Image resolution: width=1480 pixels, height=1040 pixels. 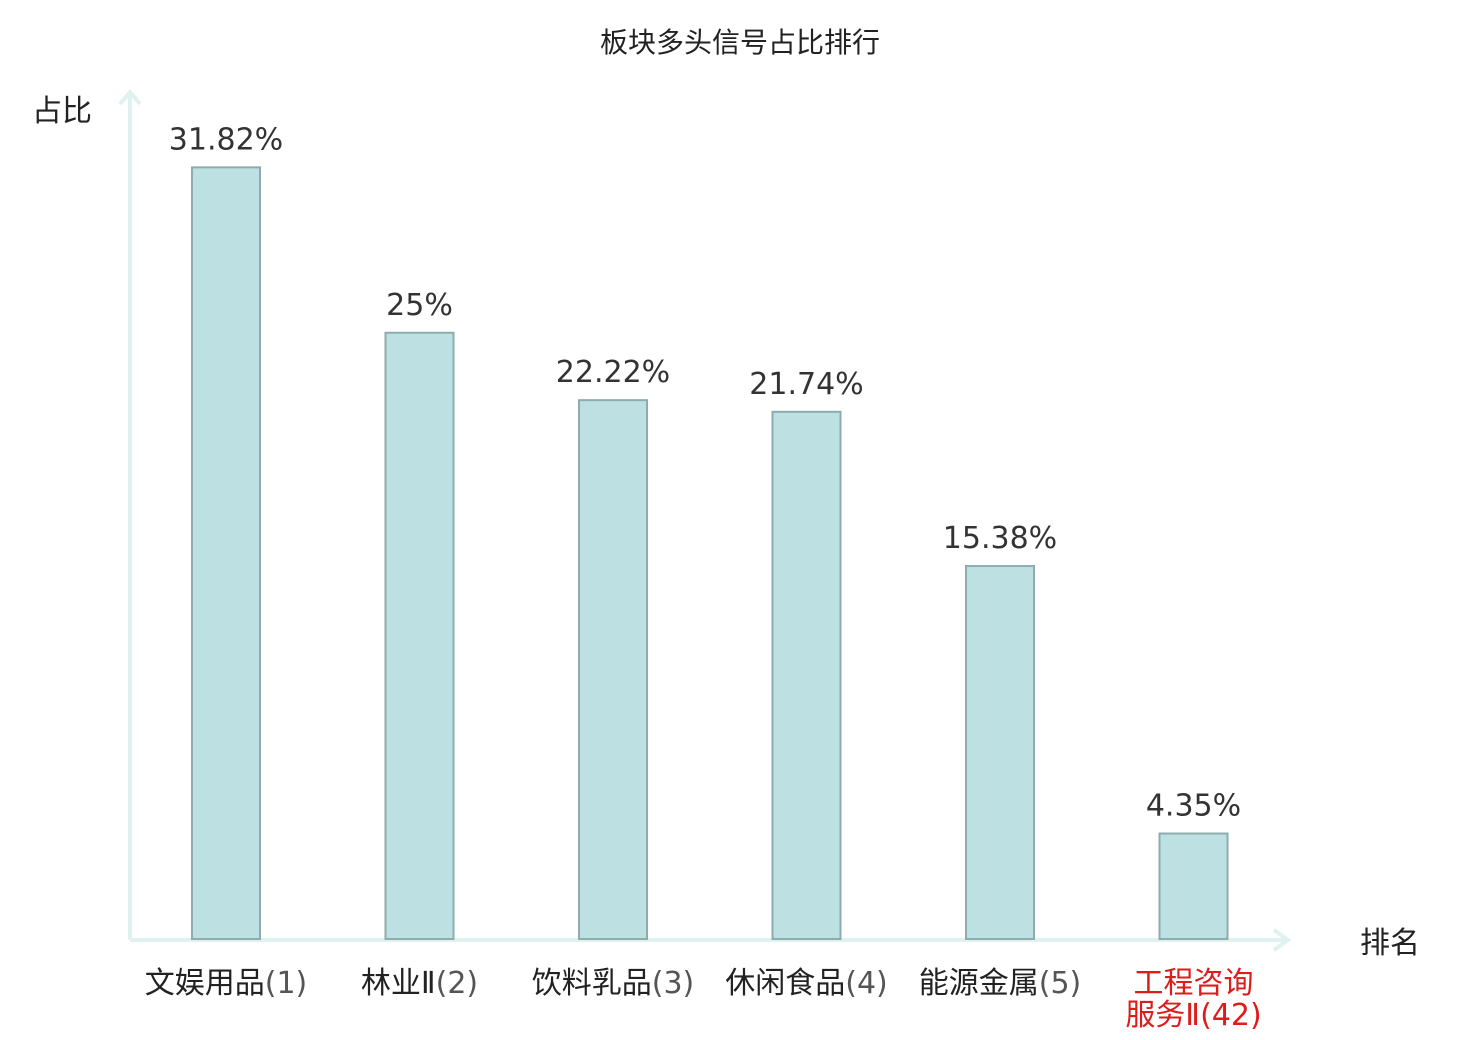 What do you see at coordinates (226, 139) in the screenshot?
I see `value-label-1: 31.82%` at bounding box center [226, 139].